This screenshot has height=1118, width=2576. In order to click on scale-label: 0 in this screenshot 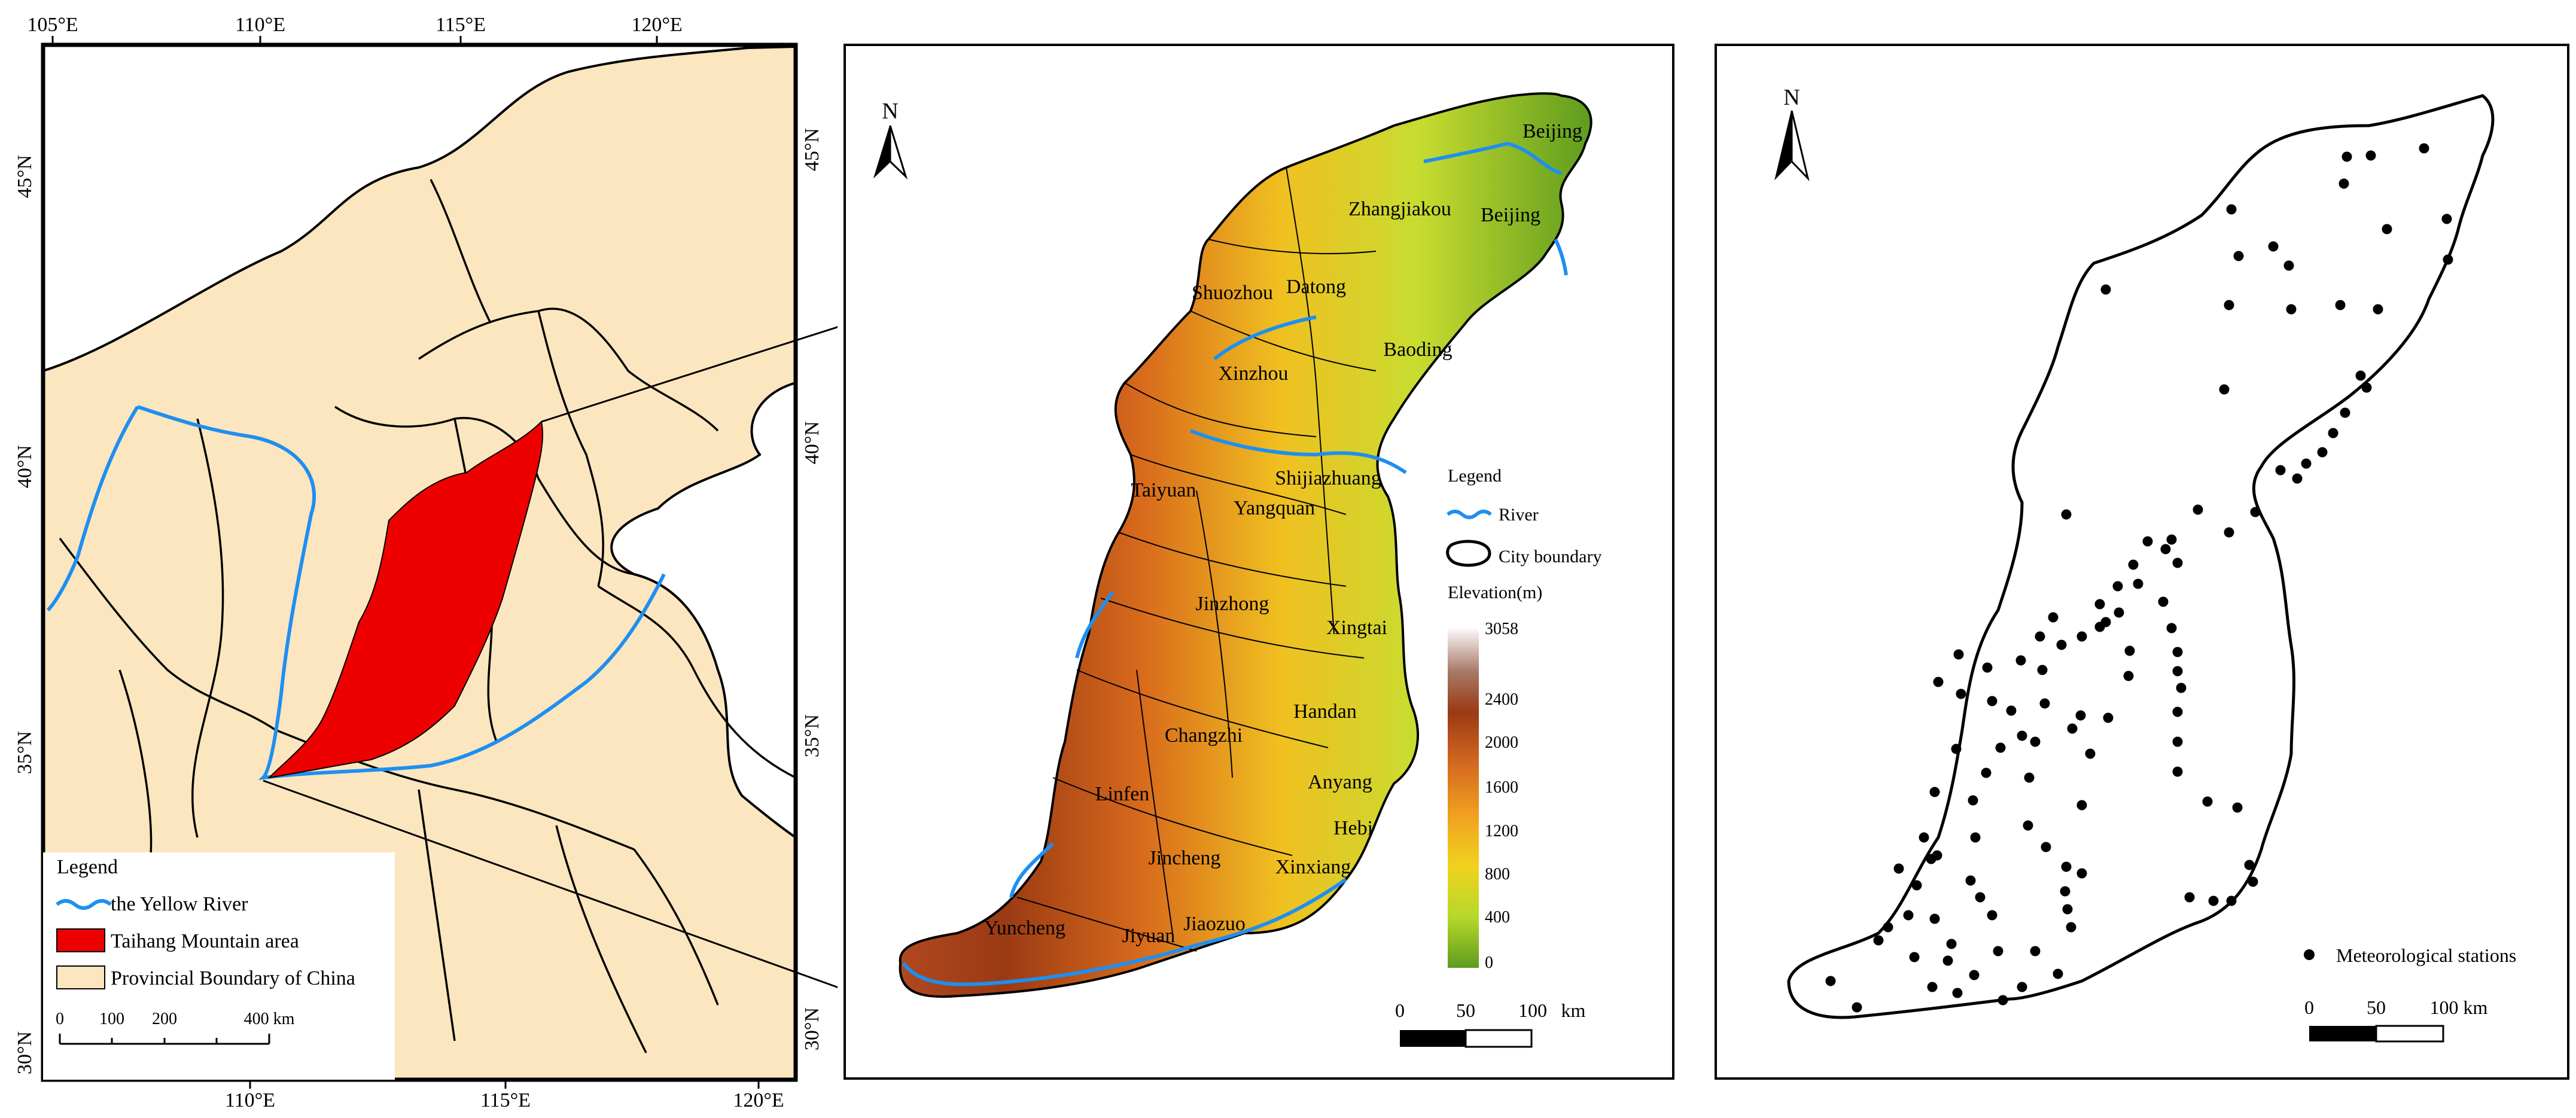, I will do `click(1400, 1010)`.